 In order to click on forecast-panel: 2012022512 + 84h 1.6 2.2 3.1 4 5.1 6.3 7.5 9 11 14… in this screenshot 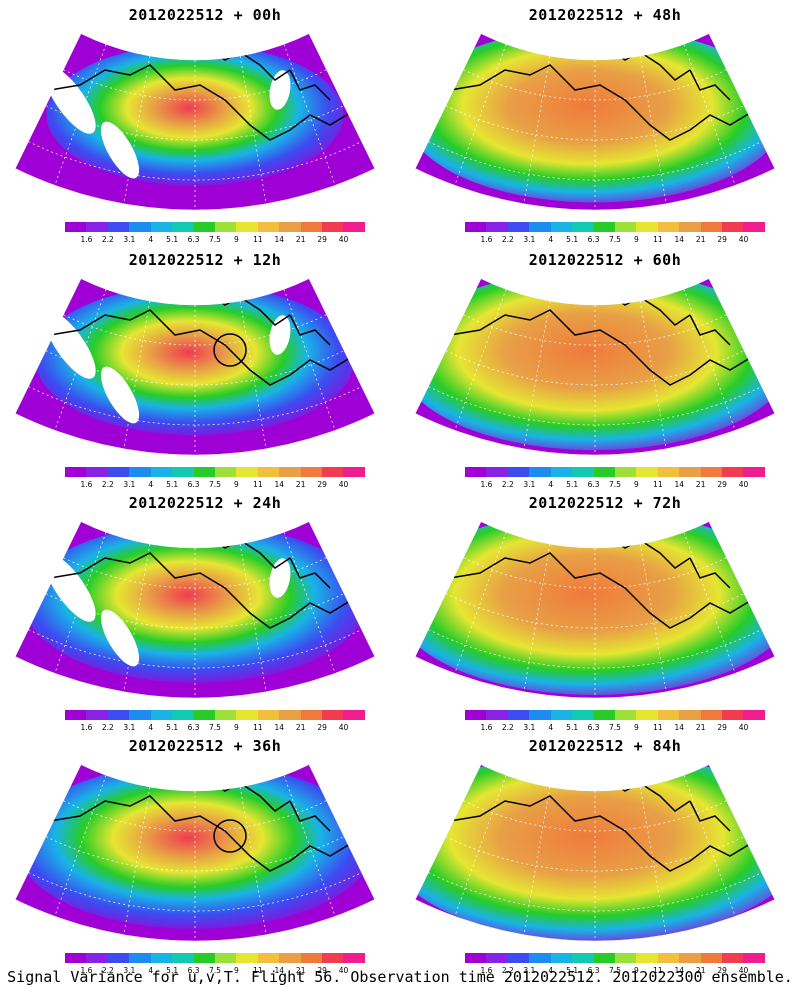, I will do `click(605, 853)`.